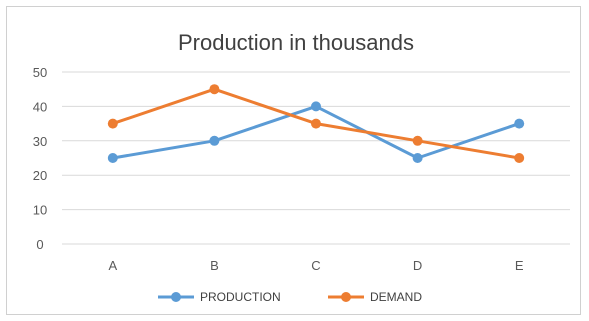  What do you see at coordinates (396, 297) in the screenshot?
I see `legend-label: DEMAND` at bounding box center [396, 297].